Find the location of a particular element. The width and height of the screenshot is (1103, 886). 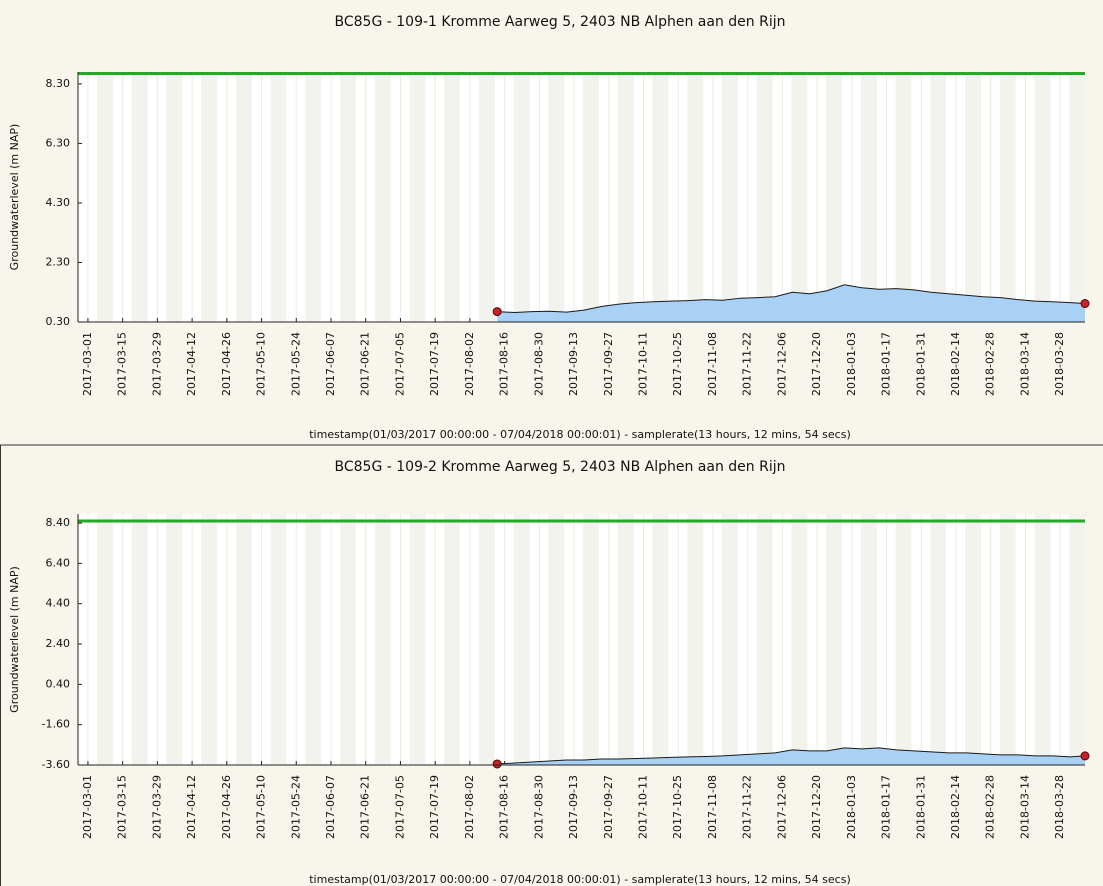

y-tick-label: 8.30 is located at coordinates (58, 83).